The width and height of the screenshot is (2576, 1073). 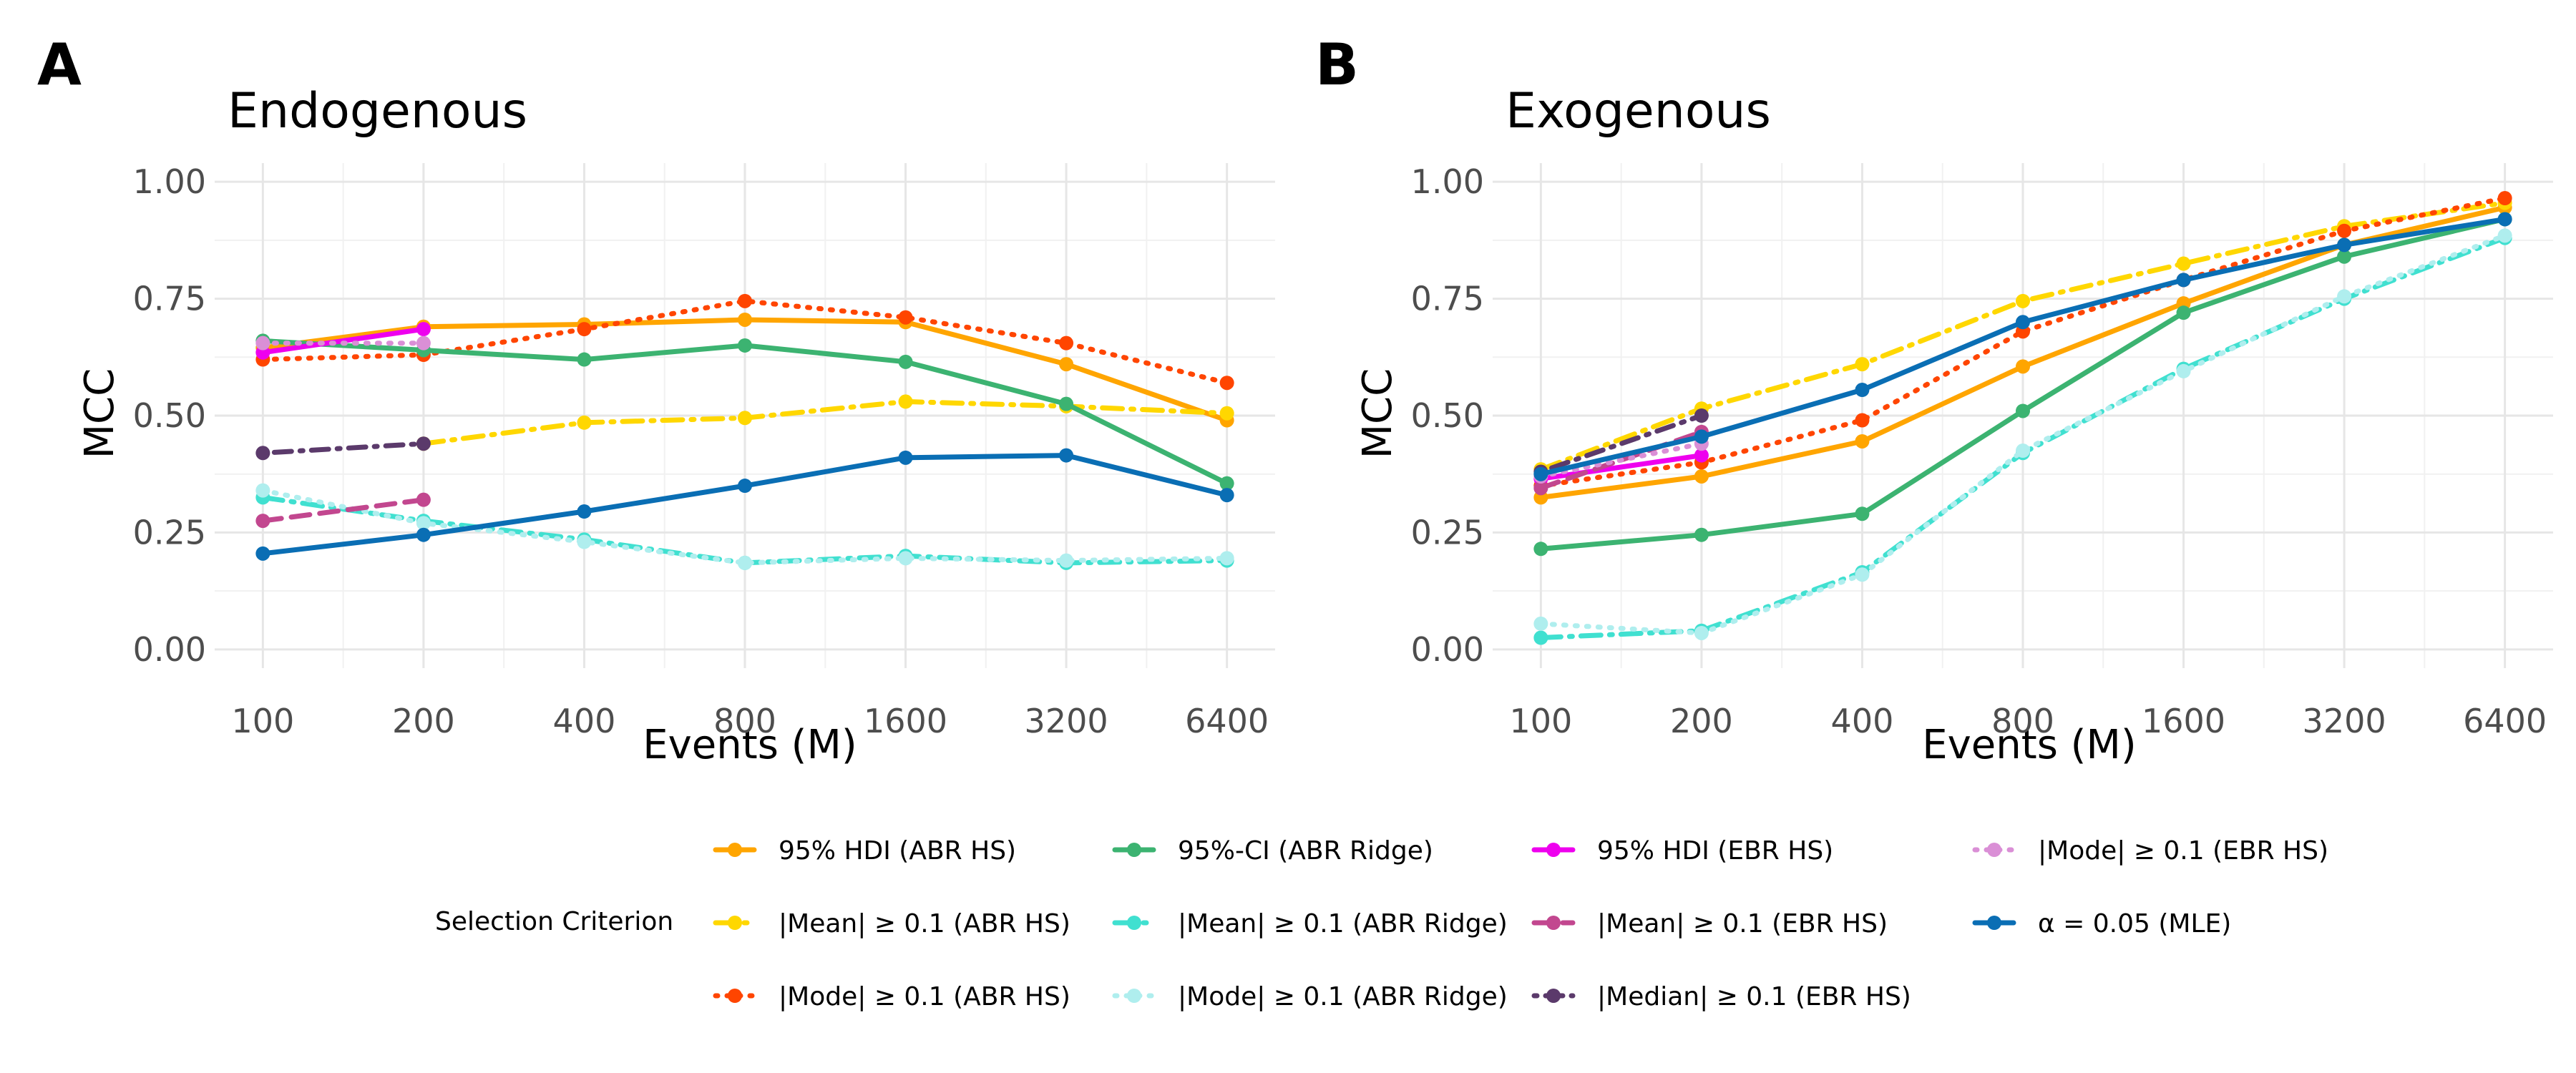 What do you see at coordinates (100, 413) in the screenshot?
I see `y-axis-title-a: MCC` at bounding box center [100, 413].